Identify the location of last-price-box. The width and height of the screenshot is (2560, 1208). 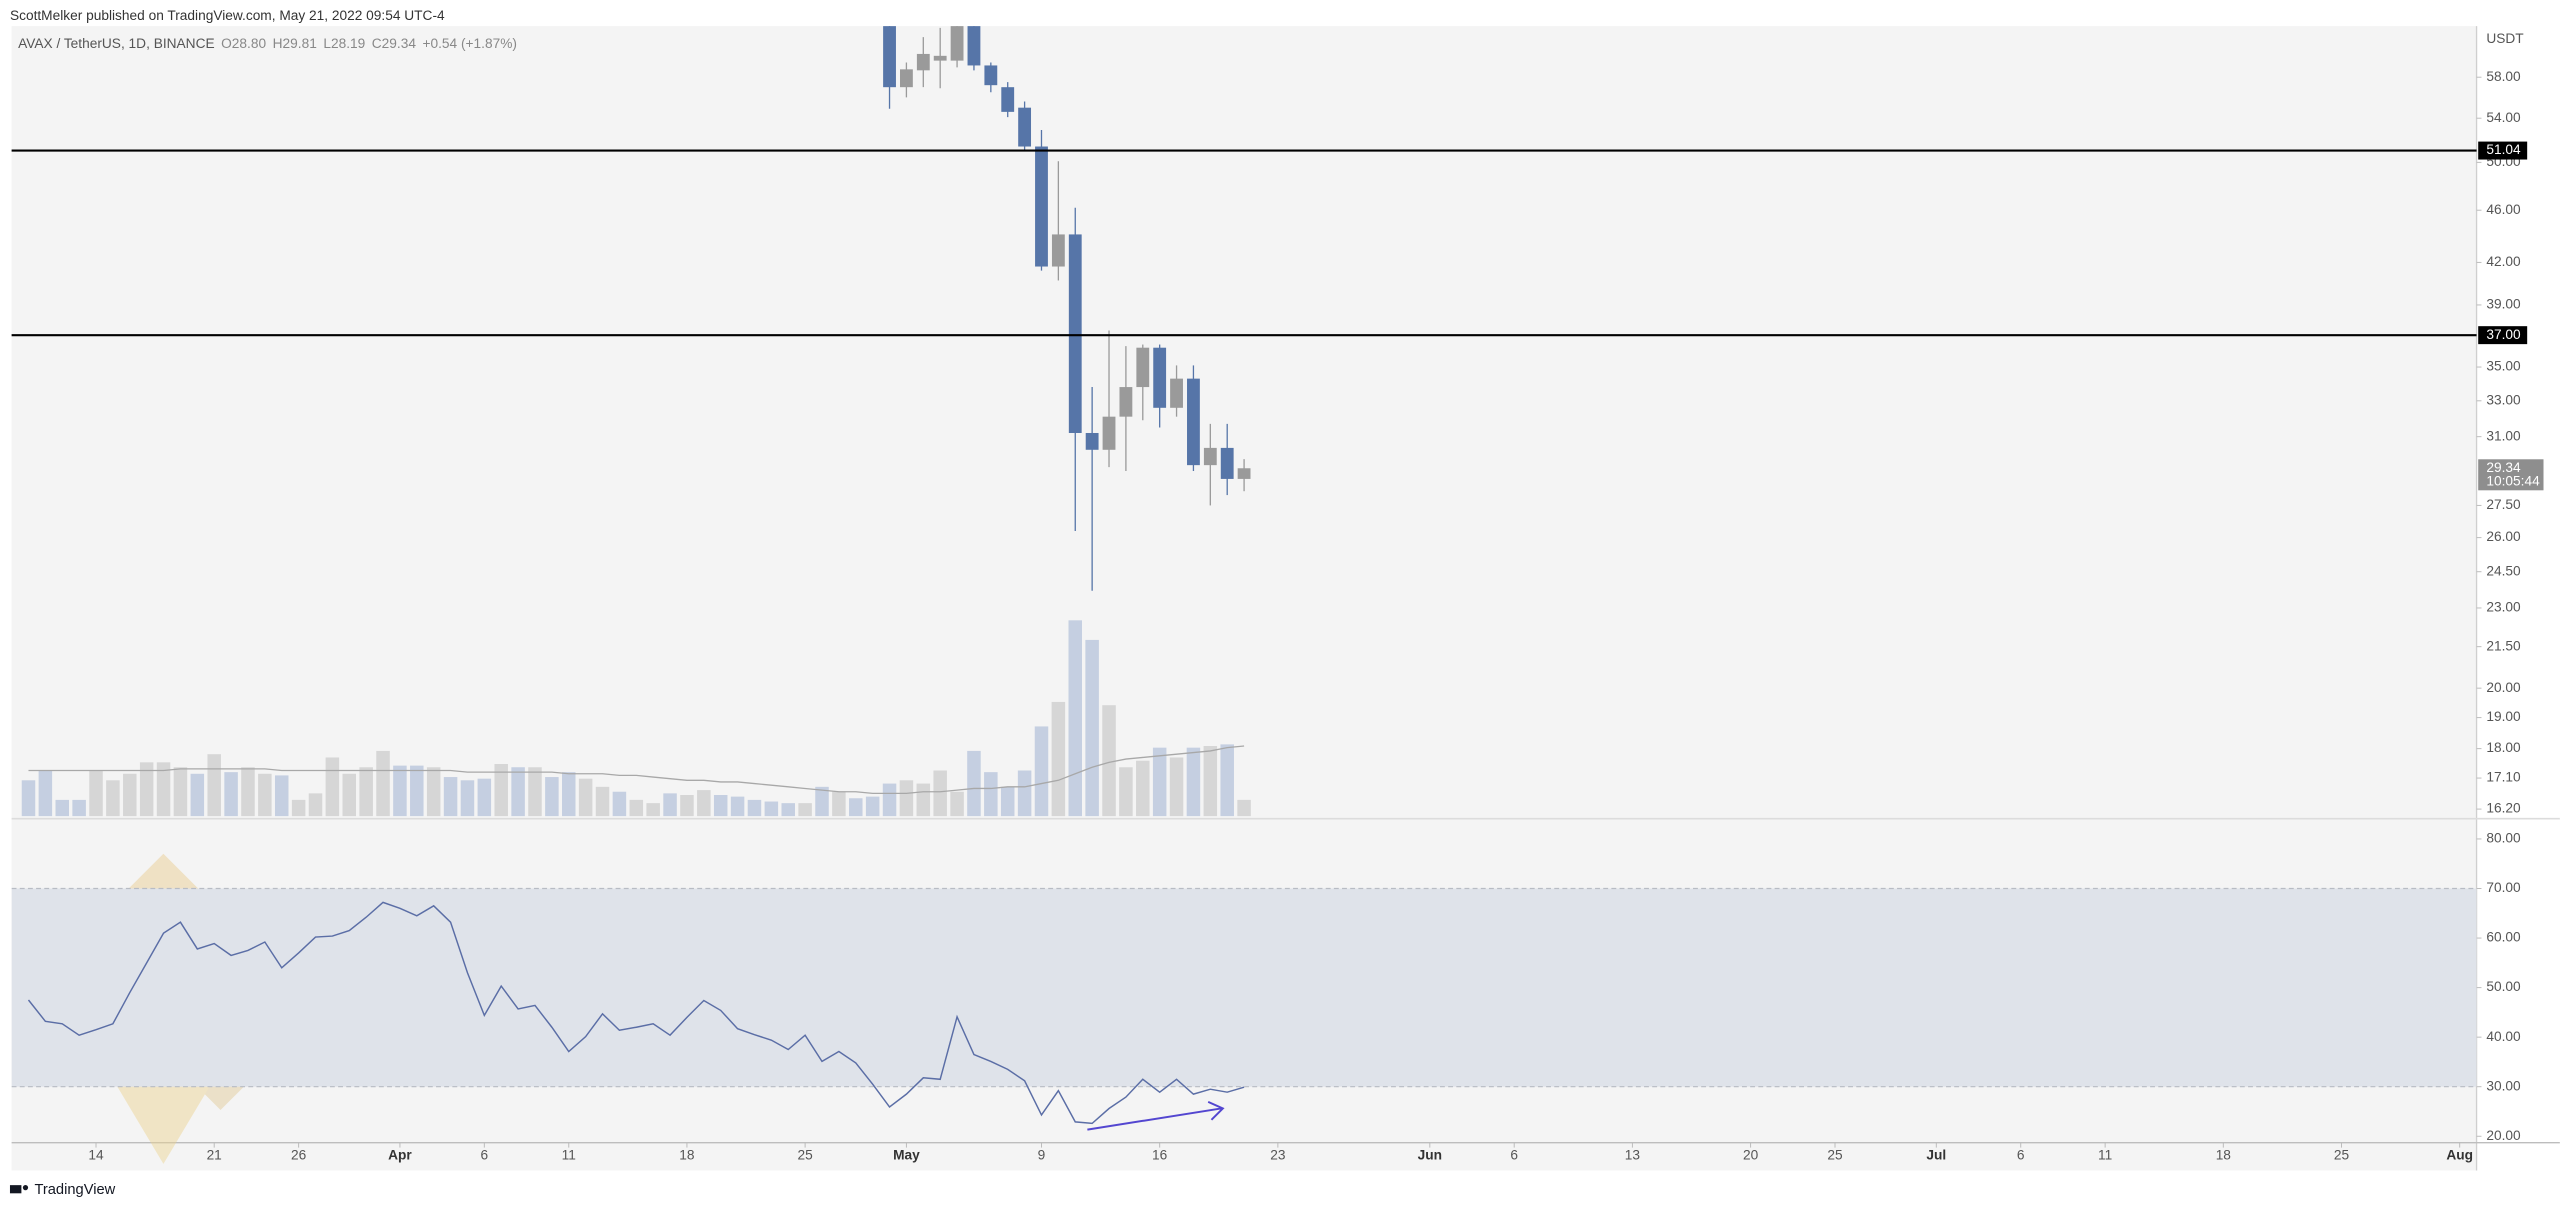
(2511, 475).